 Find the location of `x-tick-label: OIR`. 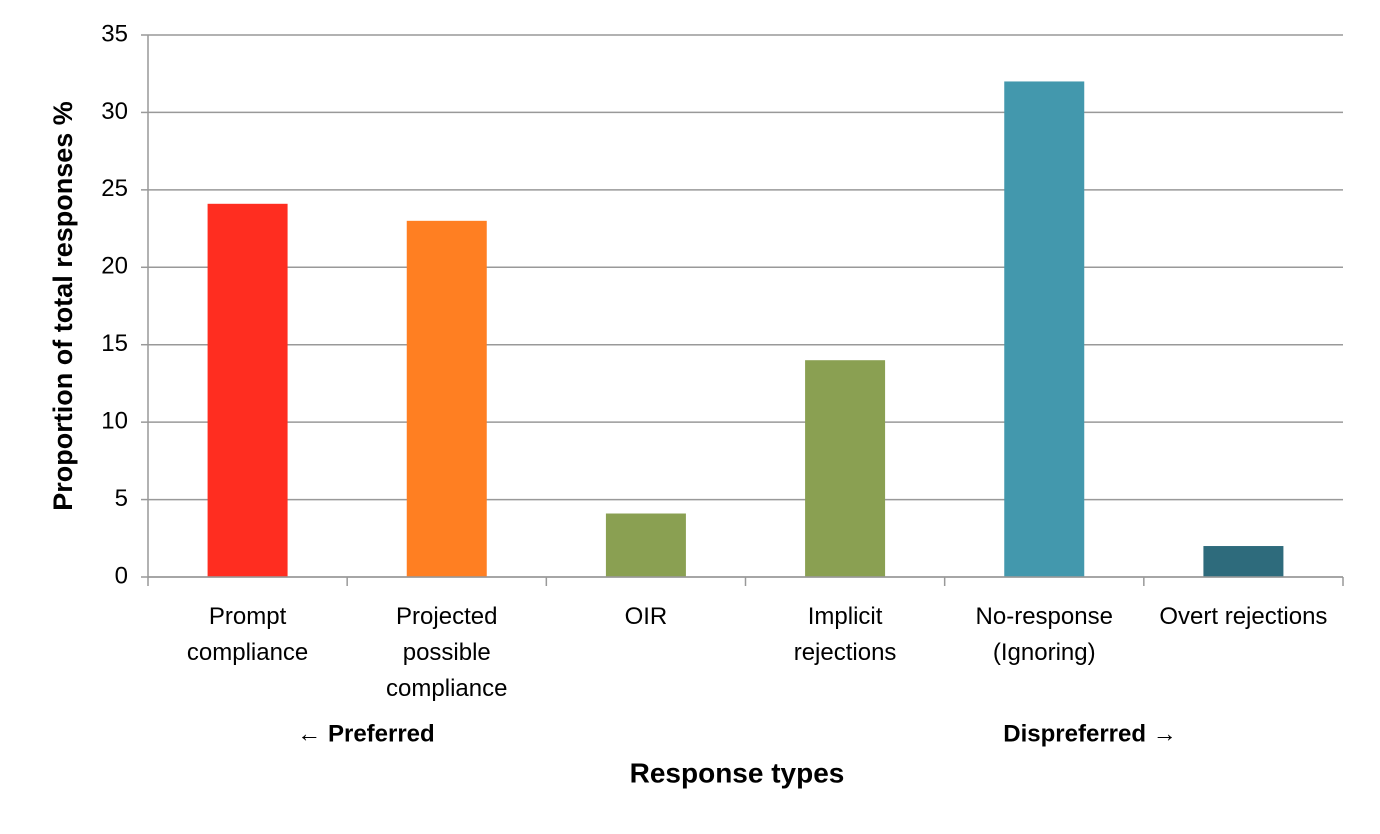

x-tick-label: OIR is located at coordinates (646, 616).